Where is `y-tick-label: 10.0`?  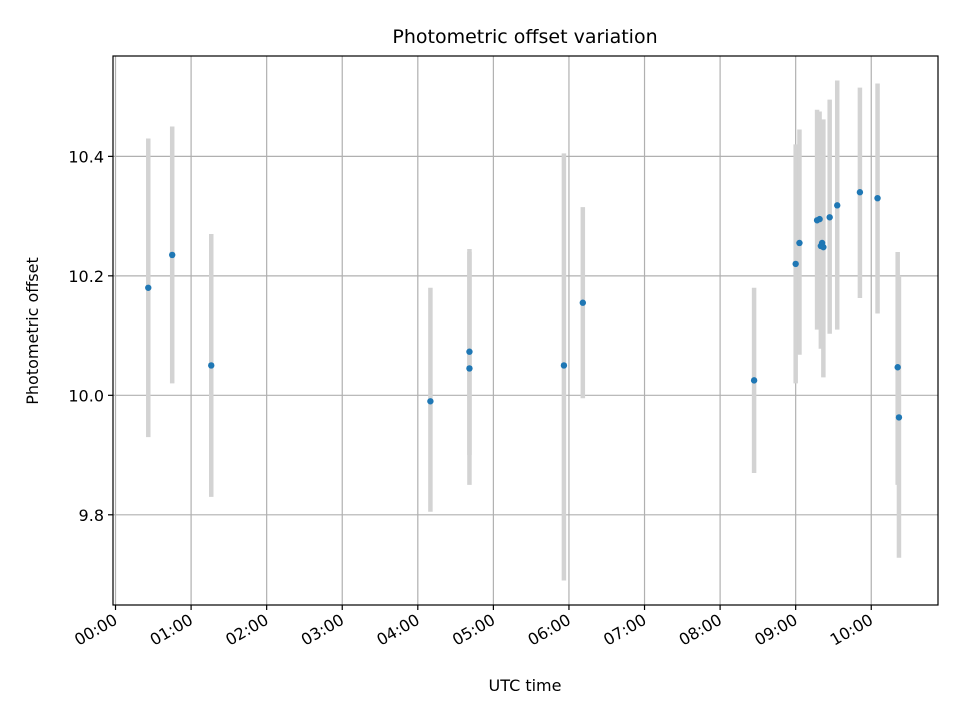 y-tick-label: 10.0 is located at coordinates (86, 395).